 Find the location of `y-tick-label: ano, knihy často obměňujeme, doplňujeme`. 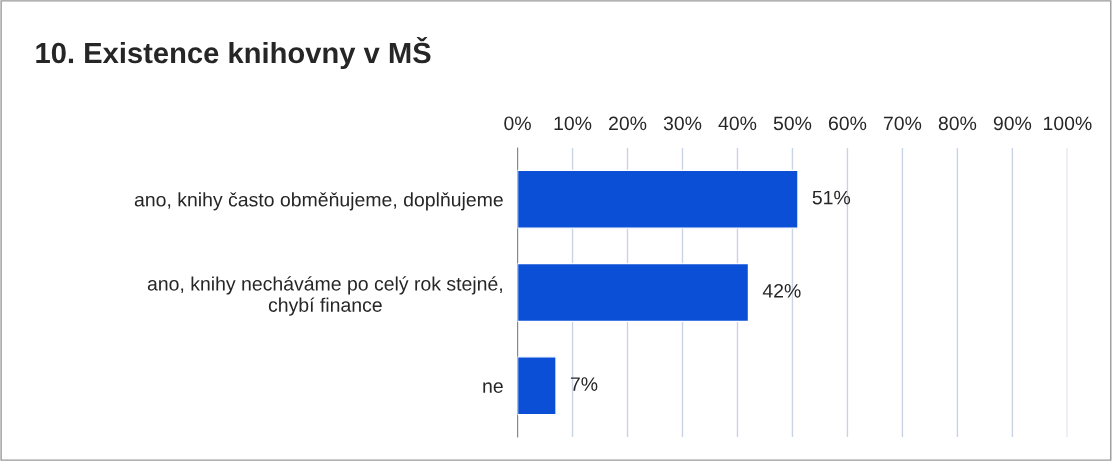

y-tick-label: ano, knihy často obměňujeme, doplňujeme is located at coordinates (318, 201).